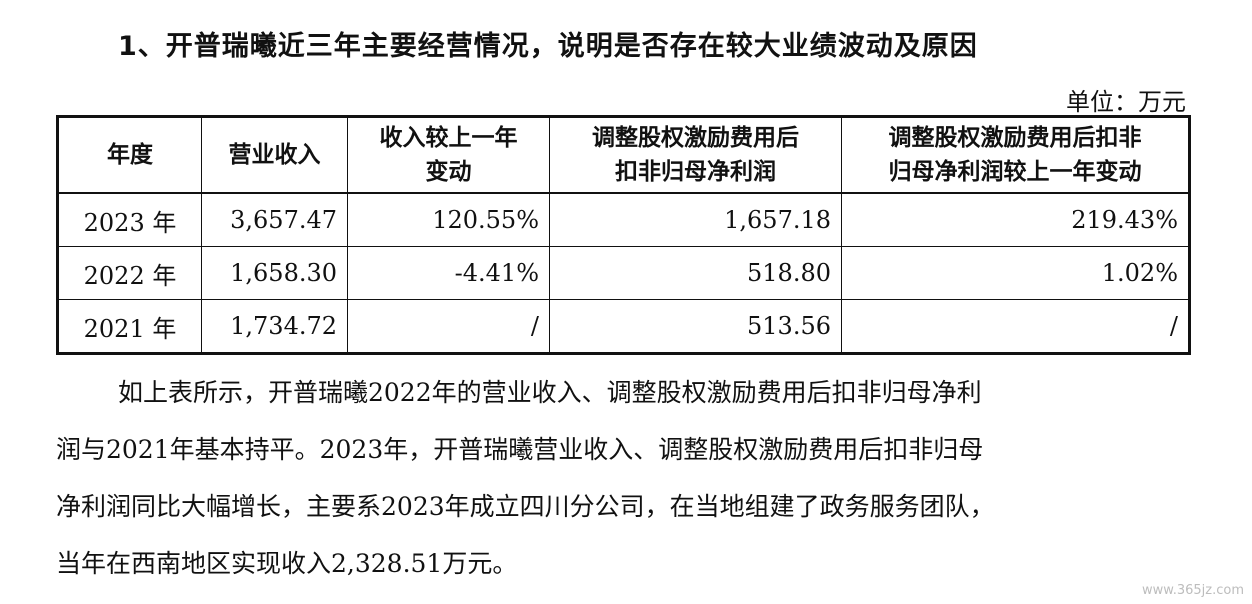 The image size is (1252, 604). What do you see at coordinates (520, 449) in the screenshot?
I see `paragraph-line: 润与2021年基本持平。2023年，开普瑞曦营业收入、调整股权激励费用后扣非归母` at bounding box center [520, 449].